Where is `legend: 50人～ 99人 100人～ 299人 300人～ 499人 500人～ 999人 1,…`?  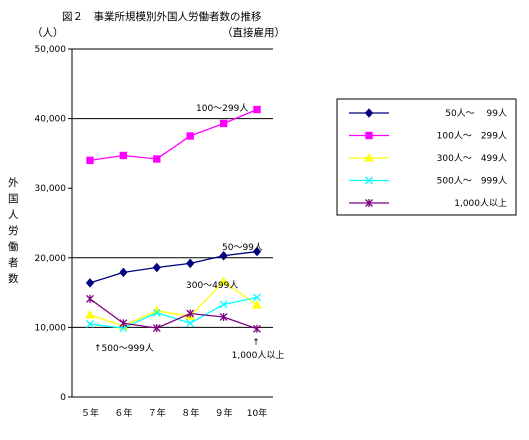
legend: 50人～ 99人 100人～ 299人 300人～ 499人 500人～ 999人 1,… is located at coordinates (426, 157).